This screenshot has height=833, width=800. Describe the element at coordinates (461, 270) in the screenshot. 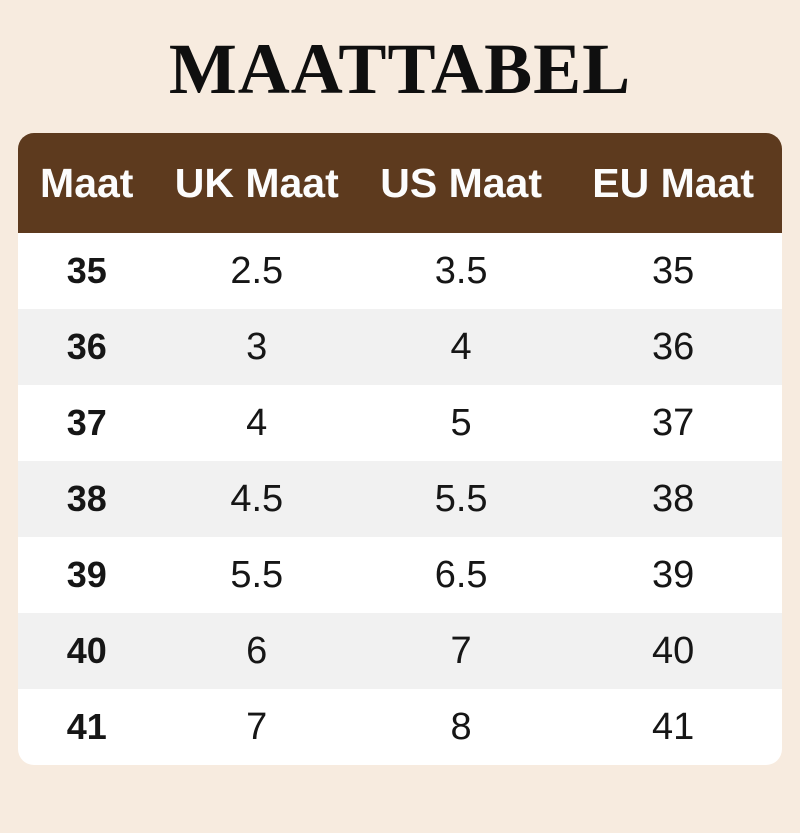

I see `conversion-cell: 3.5` at that location.